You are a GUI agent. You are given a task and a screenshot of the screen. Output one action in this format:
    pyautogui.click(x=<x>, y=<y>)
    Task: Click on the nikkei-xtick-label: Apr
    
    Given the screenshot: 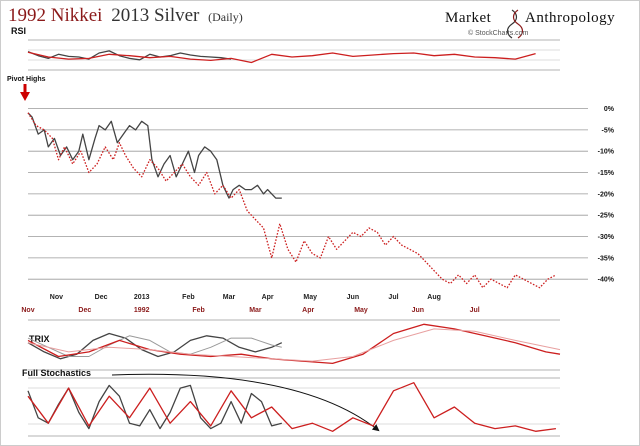 What is the action you would take?
    pyautogui.click(x=308, y=310)
    